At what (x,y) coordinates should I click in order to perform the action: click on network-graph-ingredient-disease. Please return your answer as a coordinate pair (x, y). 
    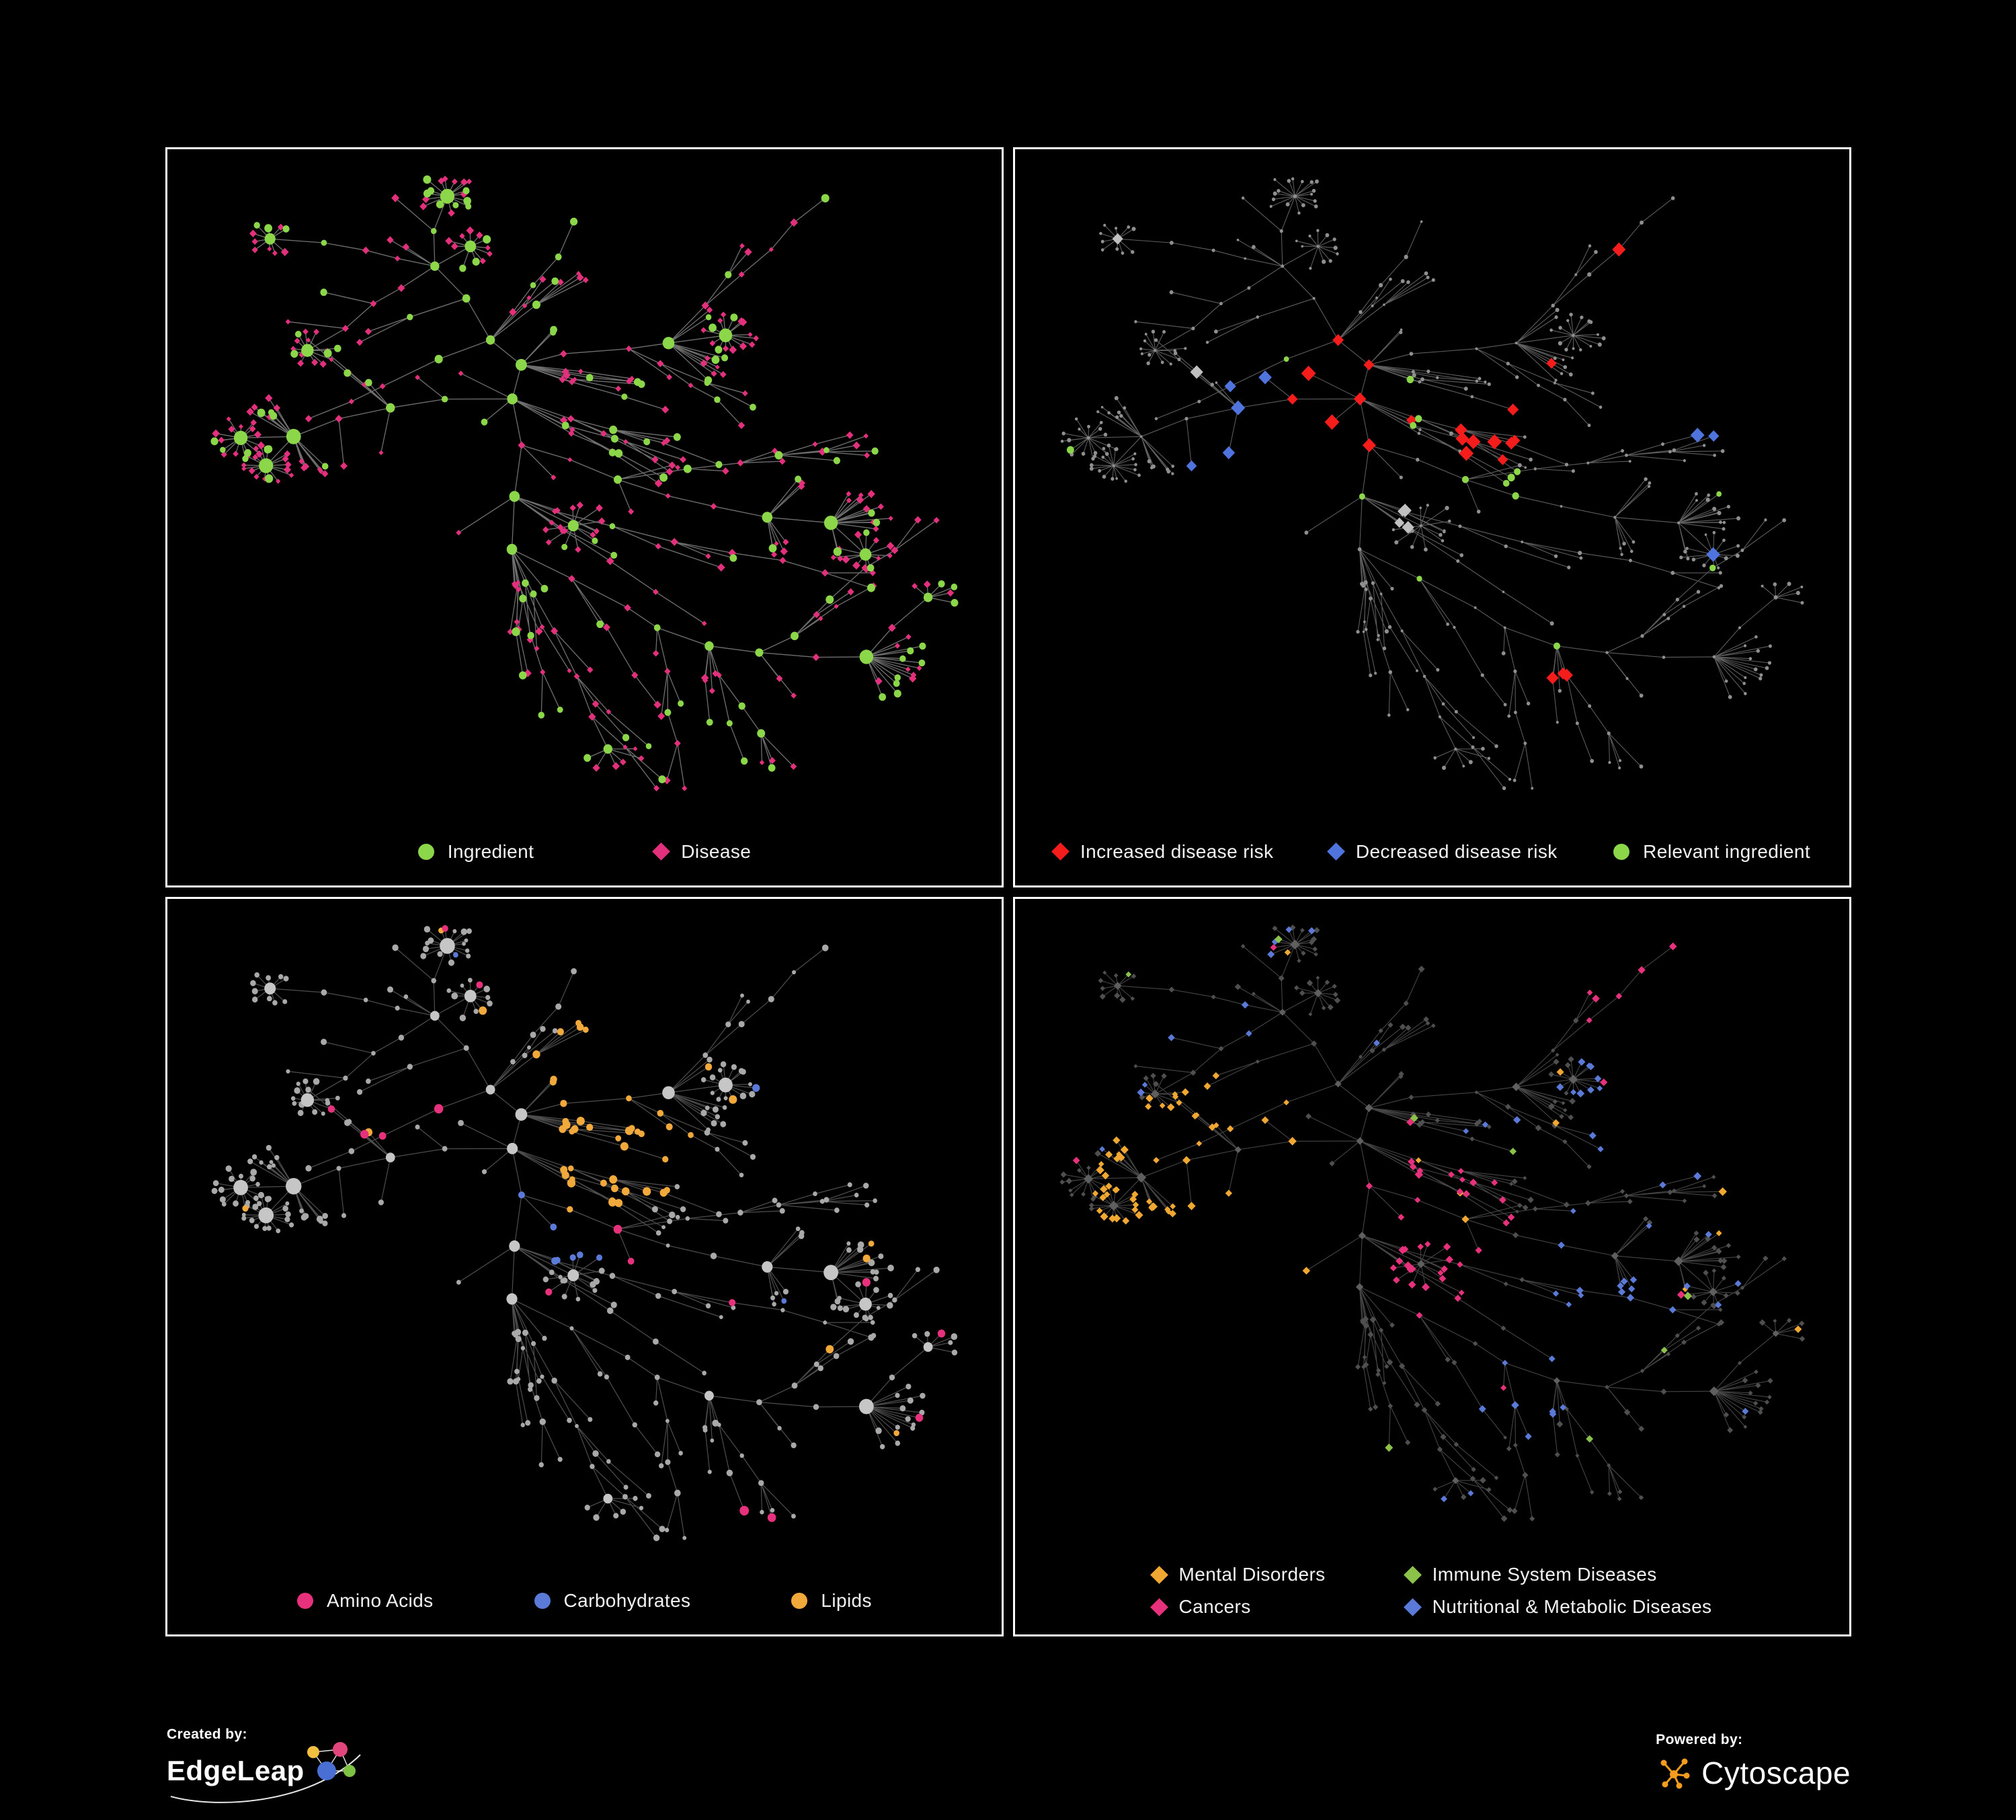
    Looking at the image, I should click on (584, 483).